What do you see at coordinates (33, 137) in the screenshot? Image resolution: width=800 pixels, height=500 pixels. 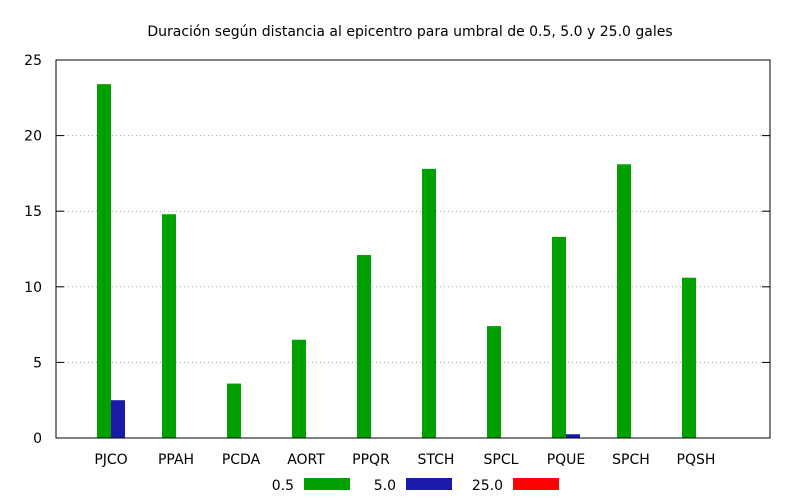 I see `y-tick-label: 20` at bounding box center [33, 137].